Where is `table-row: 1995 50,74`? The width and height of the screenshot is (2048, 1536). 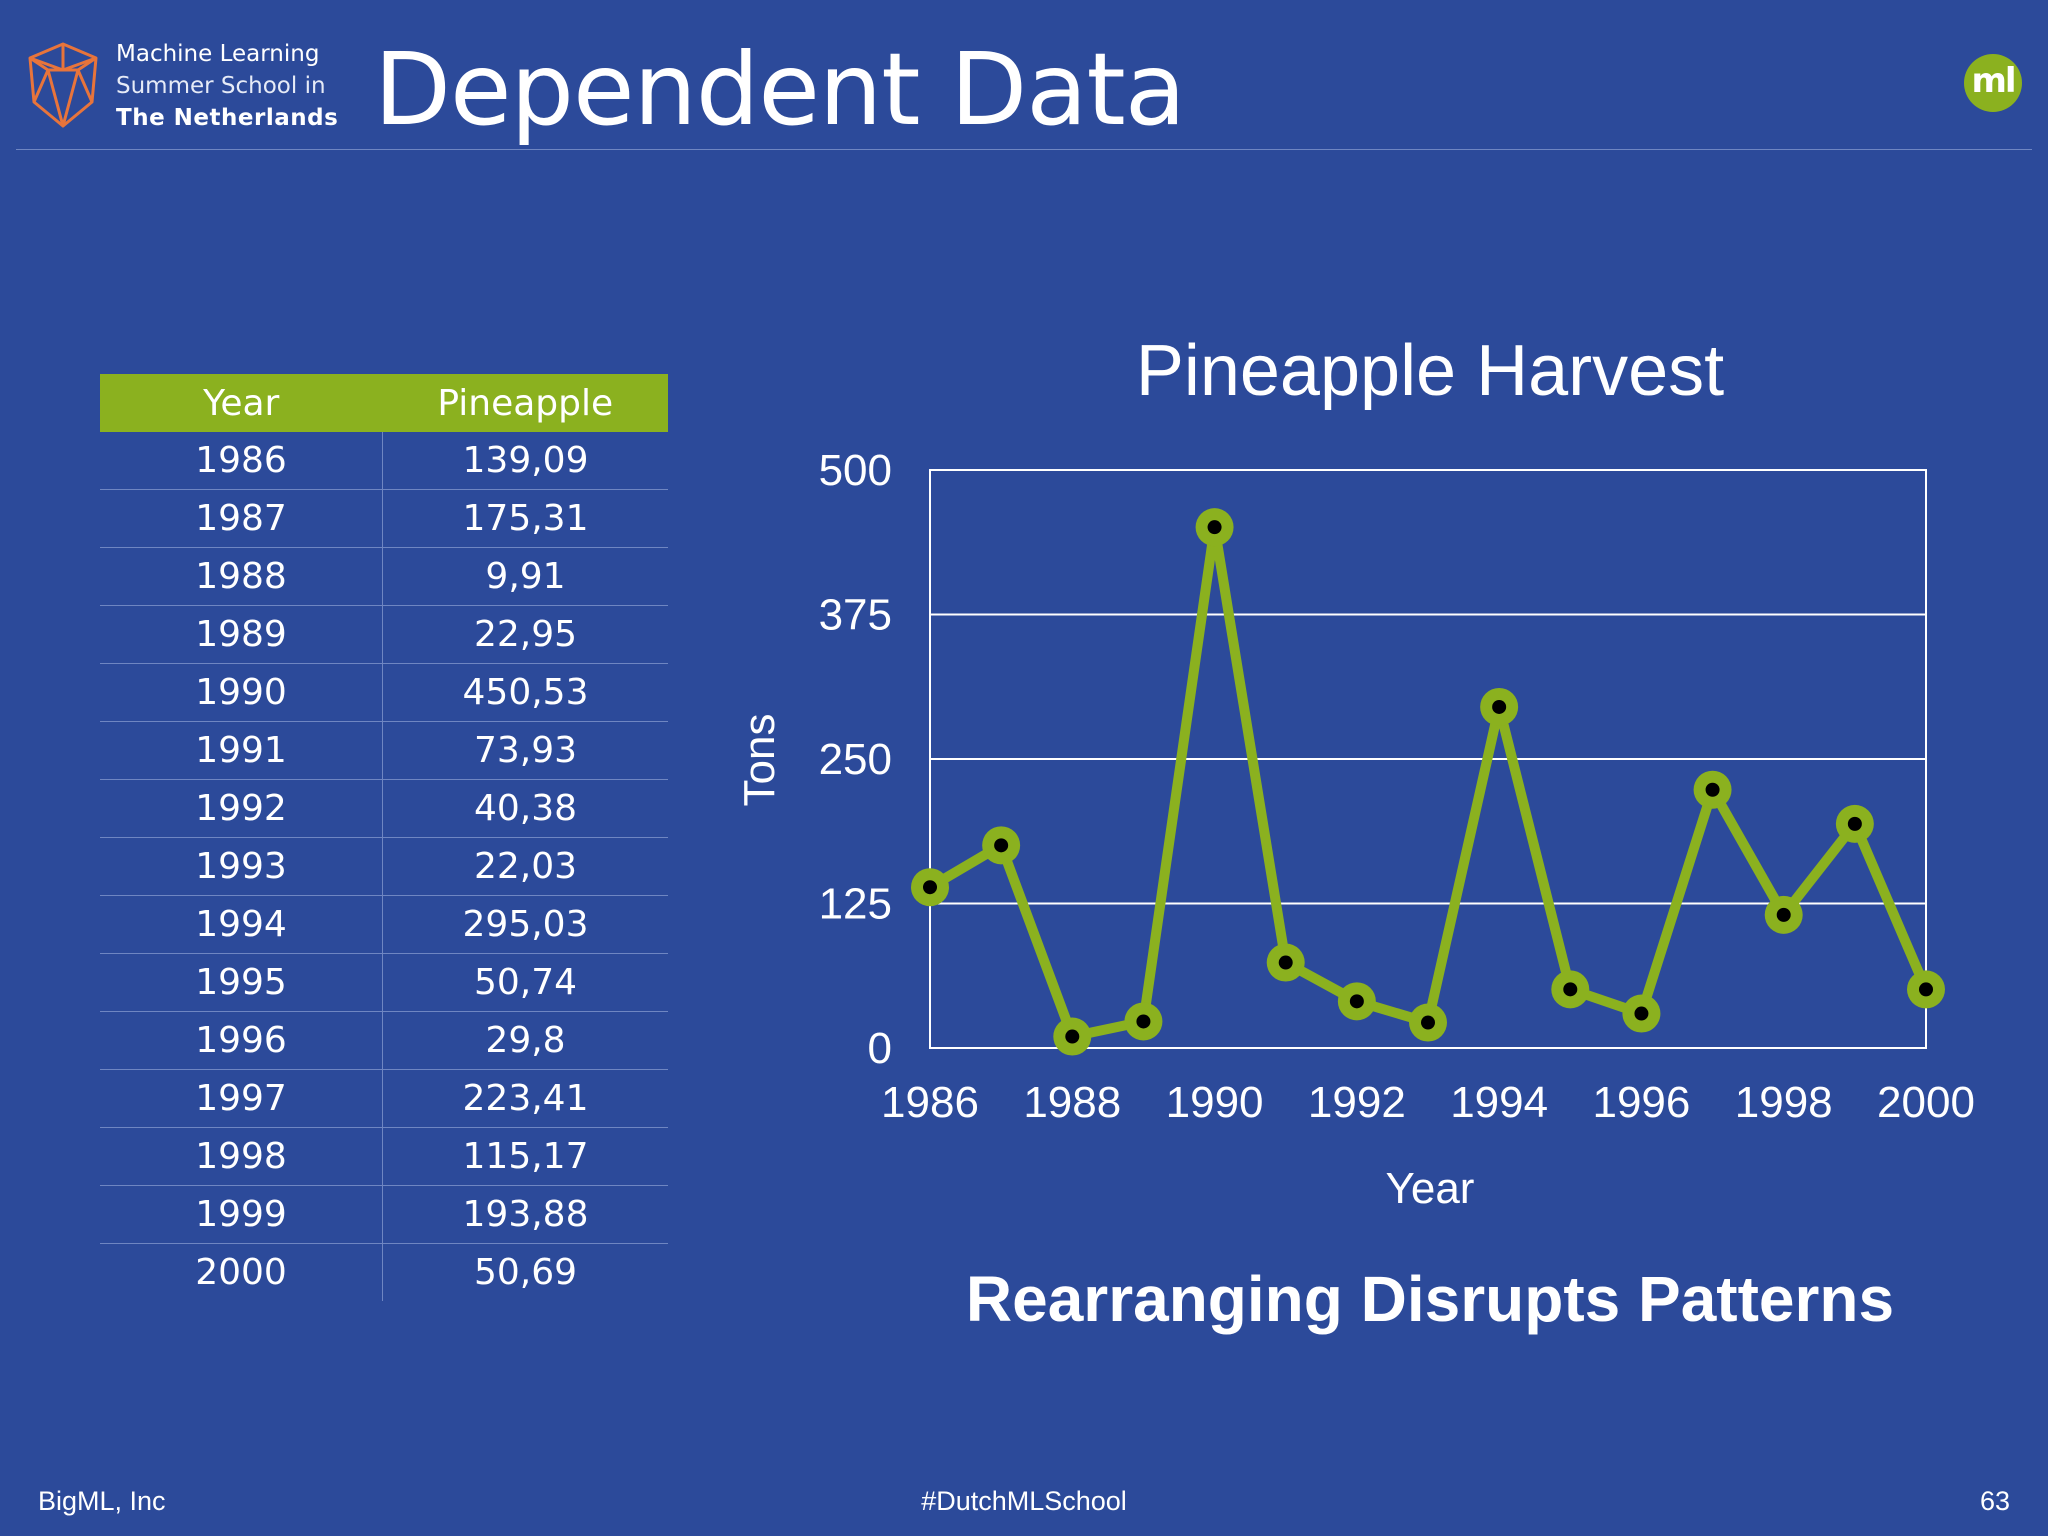 table-row: 1995 50,74 is located at coordinates (384, 982).